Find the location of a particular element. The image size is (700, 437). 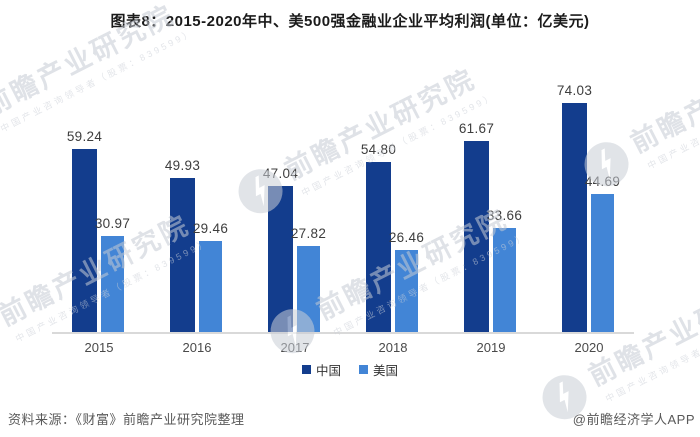

bar-usa-2016 is located at coordinates (210, 286).